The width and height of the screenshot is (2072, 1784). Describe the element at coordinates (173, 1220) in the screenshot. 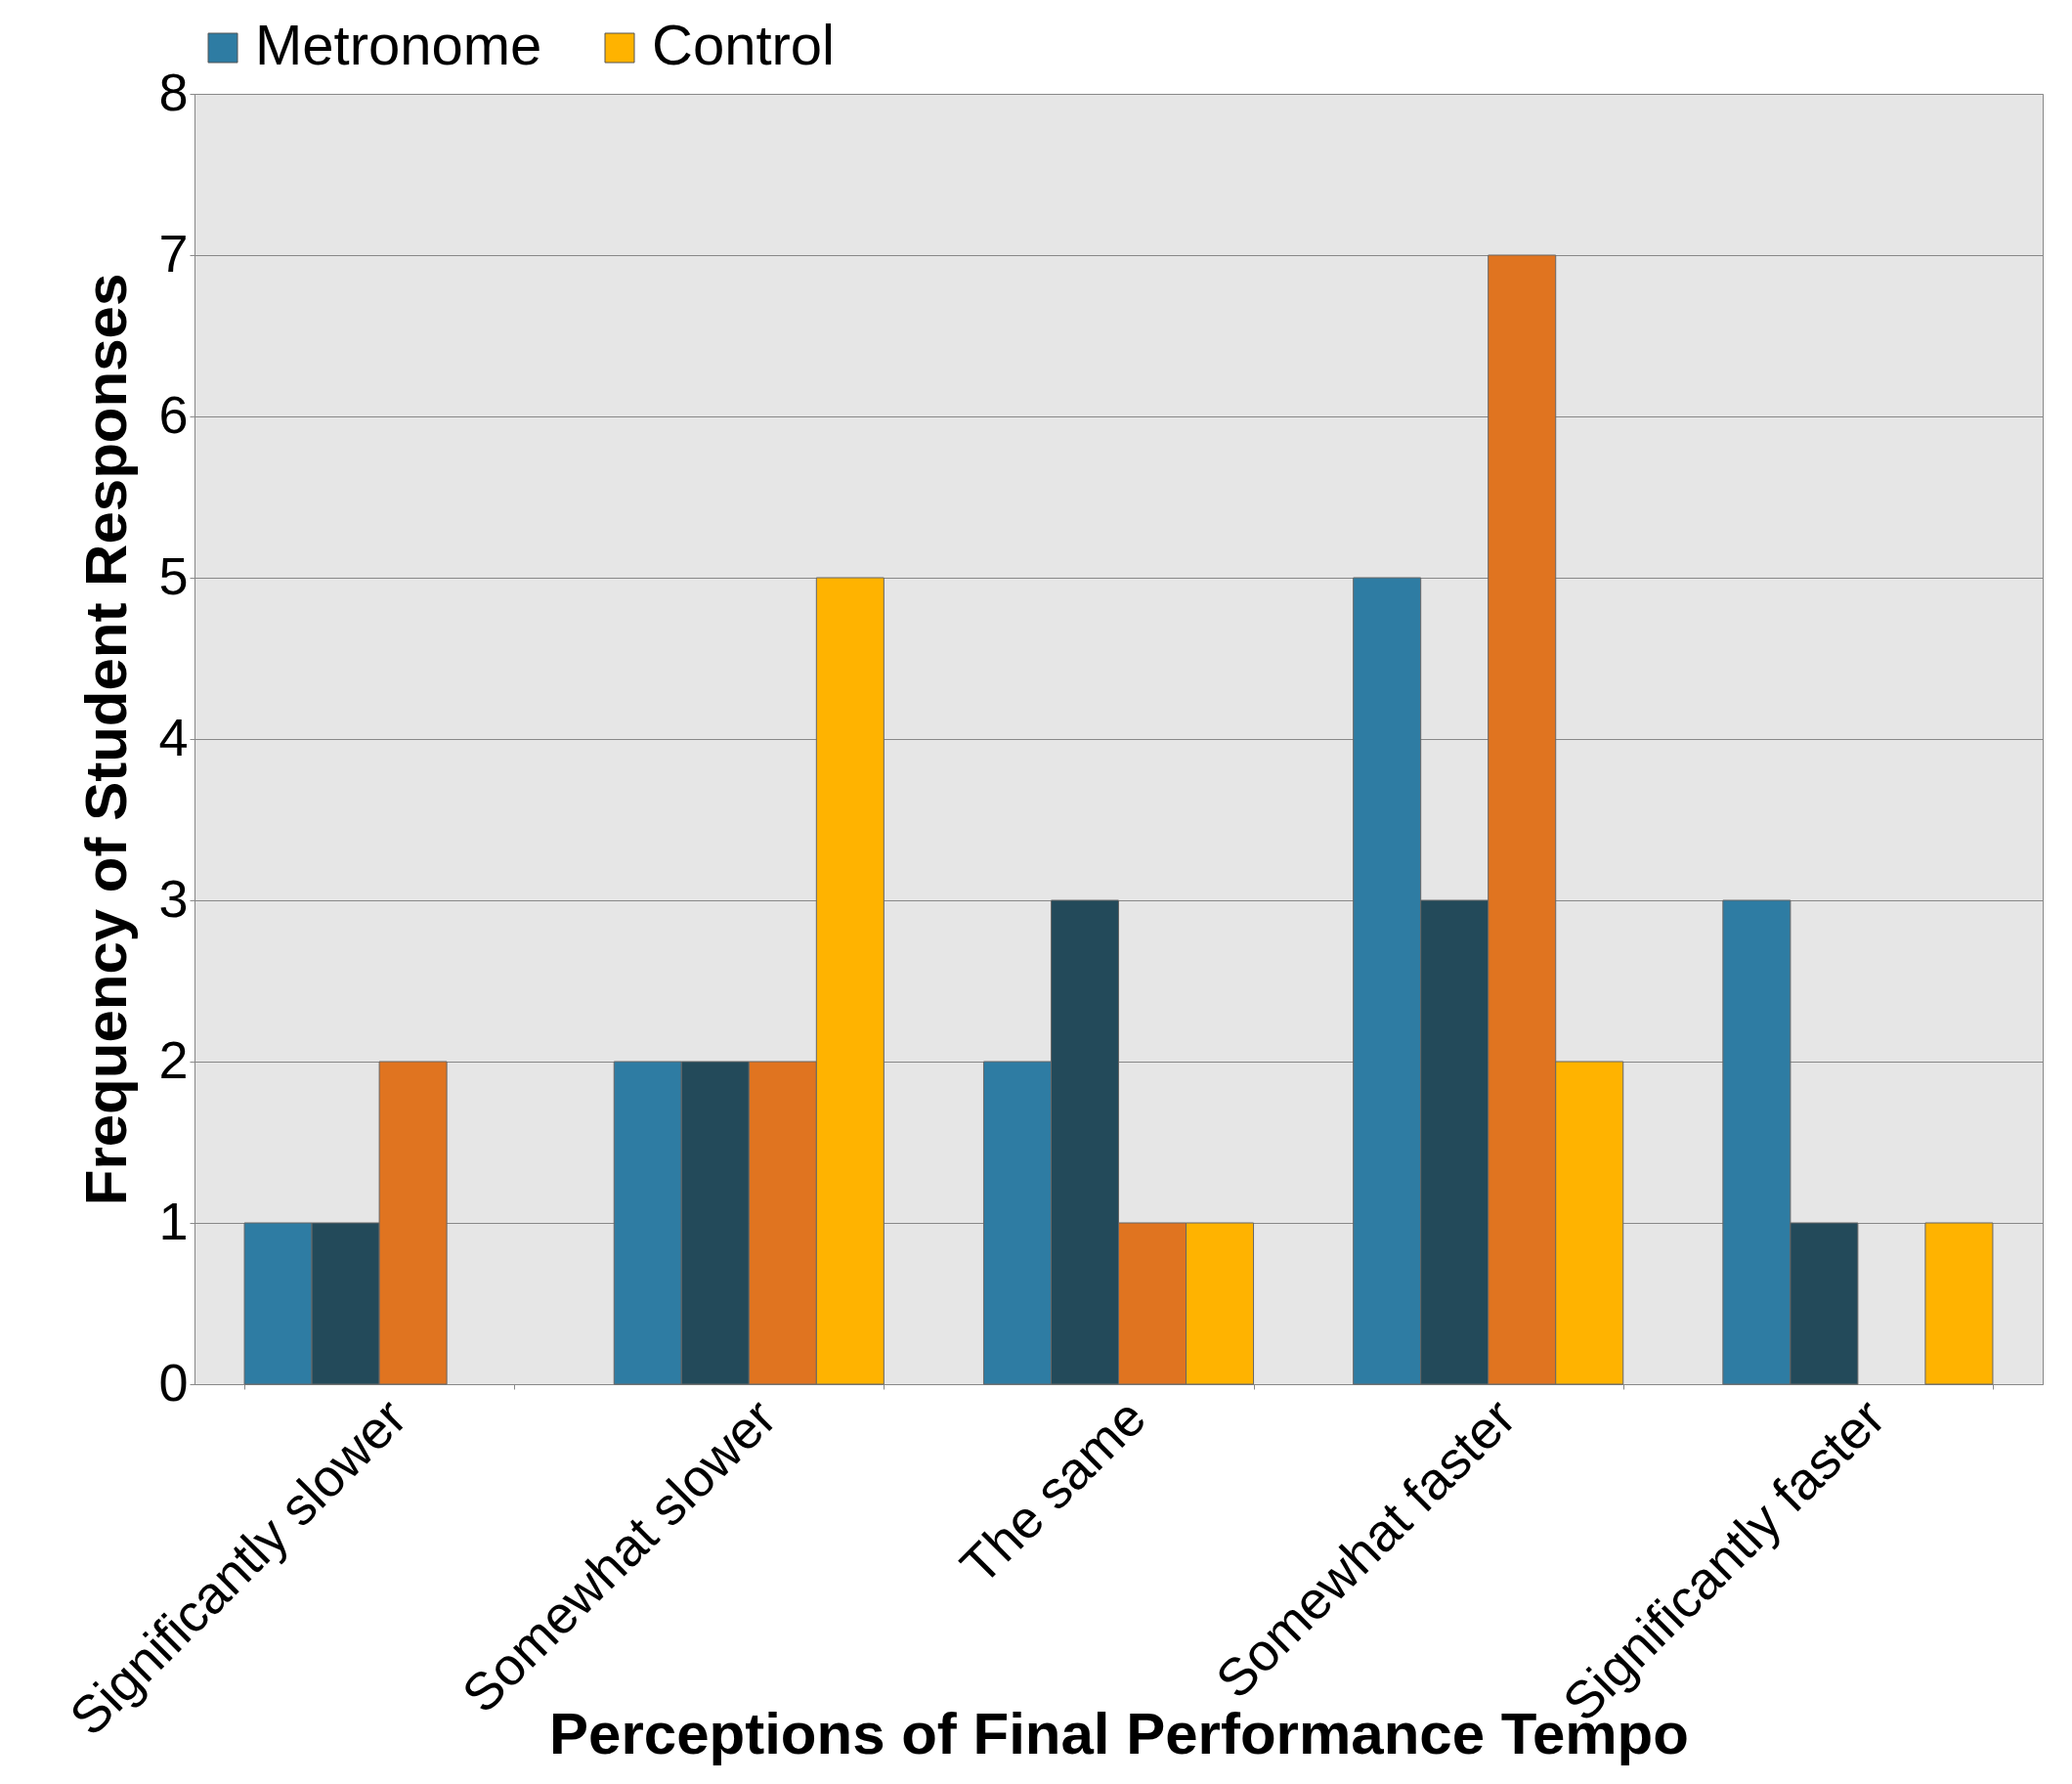

I see `y-tick-label: 1` at that location.